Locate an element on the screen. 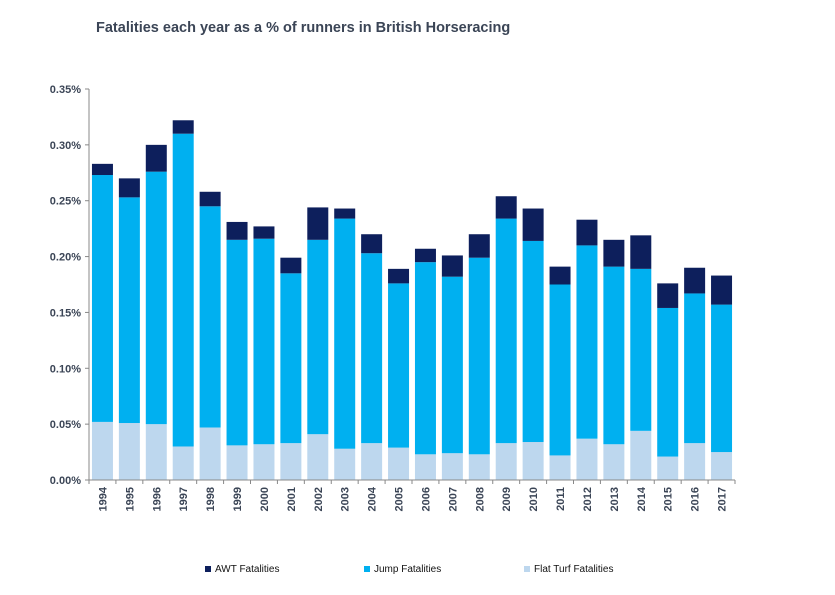 The height and width of the screenshot is (595, 835). bar-1999-flat-turf-fatalities is located at coordinates (237, 462).